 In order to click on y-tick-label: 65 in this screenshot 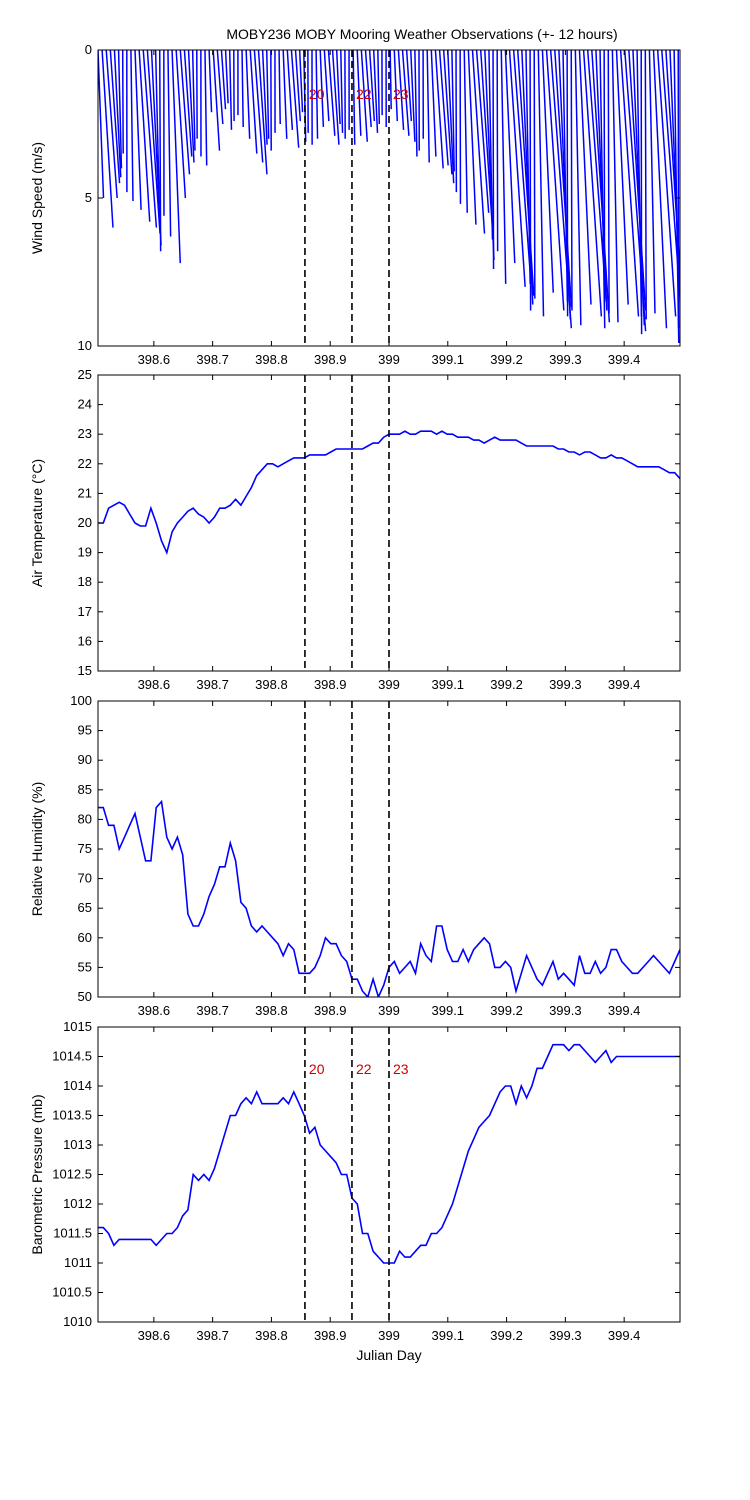, I will do `click(85, 907)`.